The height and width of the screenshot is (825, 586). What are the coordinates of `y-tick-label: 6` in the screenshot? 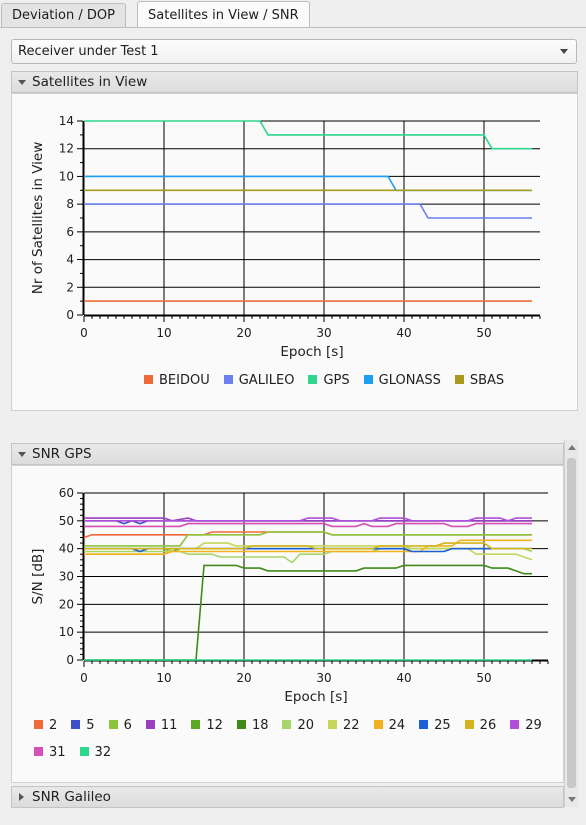 It's located at (70, 232).